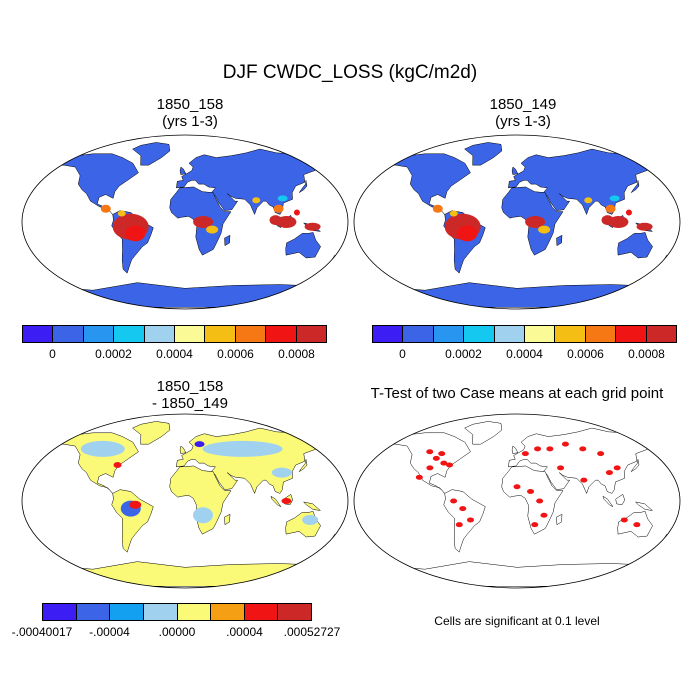 This screenshot has height=700, width=700. Describe the element at coordinates (52, 354) in the screenshot. I see `colorbar-tick-label: 0` at that location.